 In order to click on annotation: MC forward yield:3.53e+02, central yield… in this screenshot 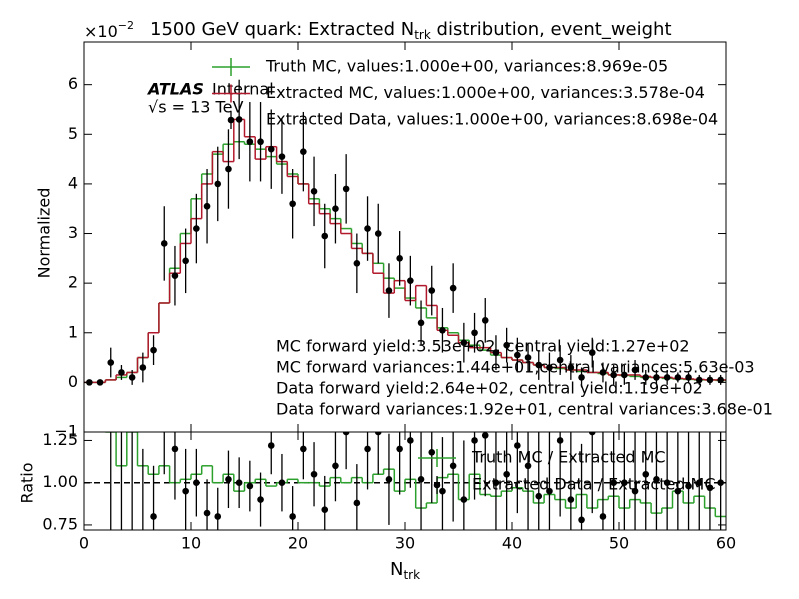, I will do `click(483, 346)`.